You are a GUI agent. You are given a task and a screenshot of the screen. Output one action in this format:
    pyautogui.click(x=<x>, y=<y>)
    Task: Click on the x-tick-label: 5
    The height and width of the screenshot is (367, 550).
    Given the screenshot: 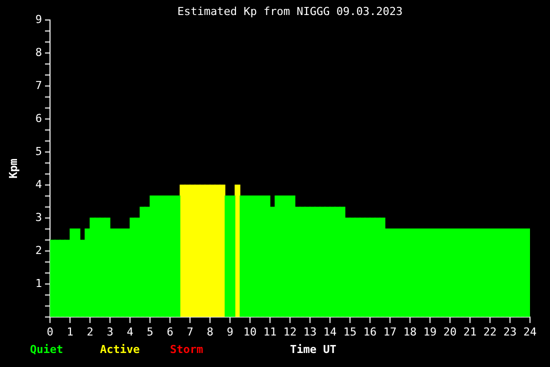 What is the action you would take?
    pyautogui.click(x=150, y=331)
    